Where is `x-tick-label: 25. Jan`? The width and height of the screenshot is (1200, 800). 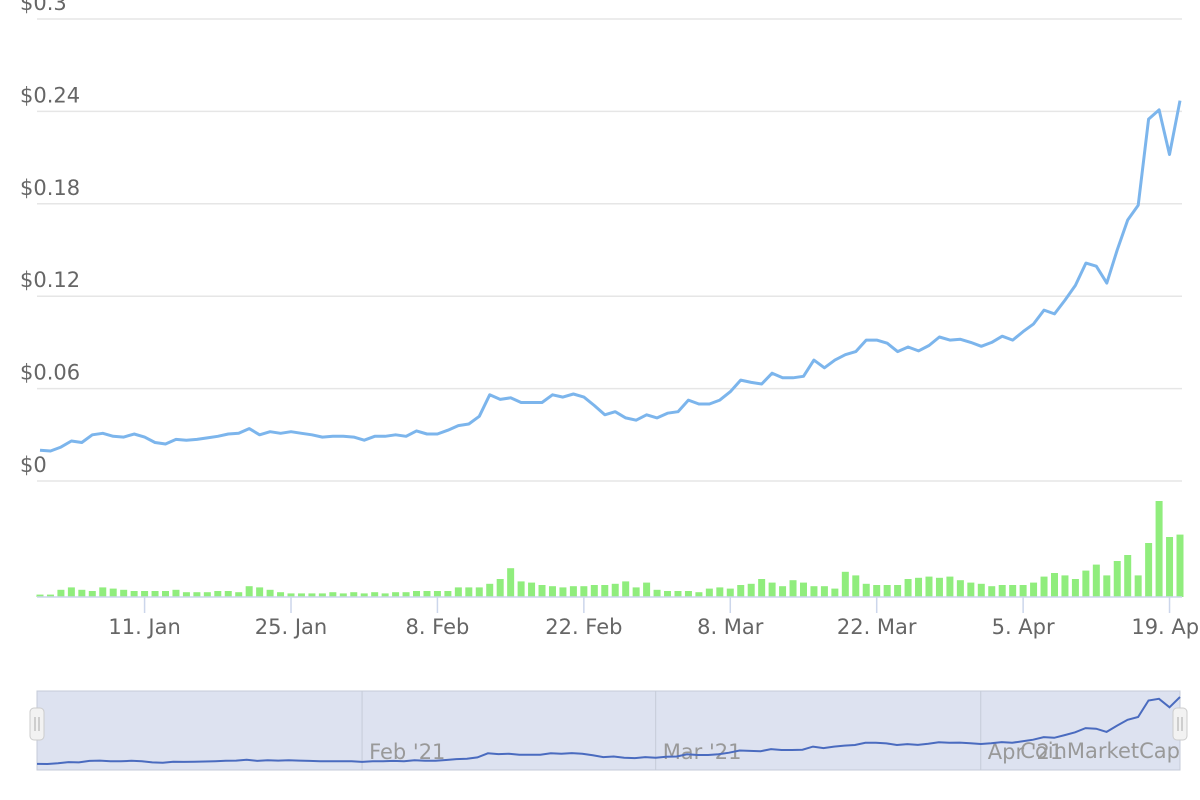
x-tick-label: 25. Jan is located at coordinates (291, 627).